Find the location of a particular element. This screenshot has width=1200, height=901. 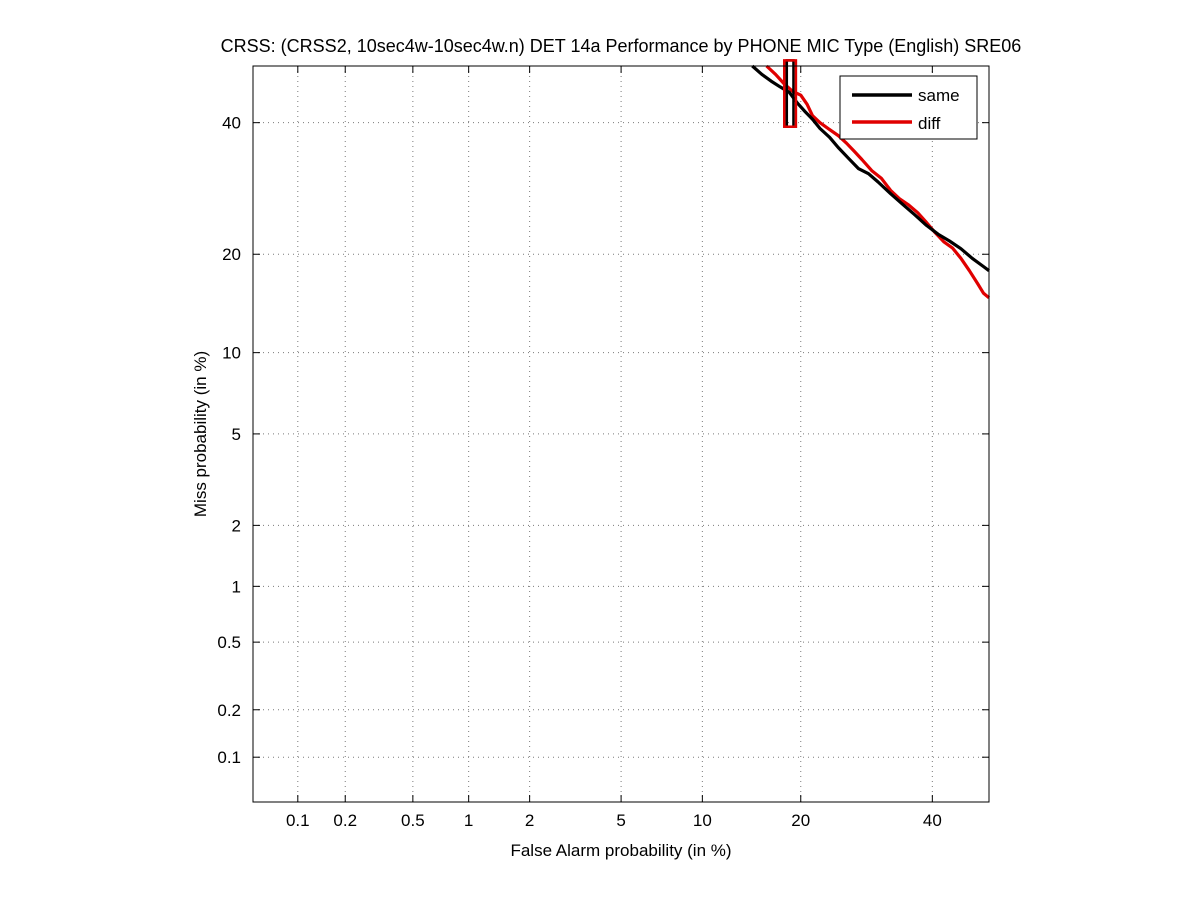

x-tick-label: 10 is located at coordinates (702, 820).